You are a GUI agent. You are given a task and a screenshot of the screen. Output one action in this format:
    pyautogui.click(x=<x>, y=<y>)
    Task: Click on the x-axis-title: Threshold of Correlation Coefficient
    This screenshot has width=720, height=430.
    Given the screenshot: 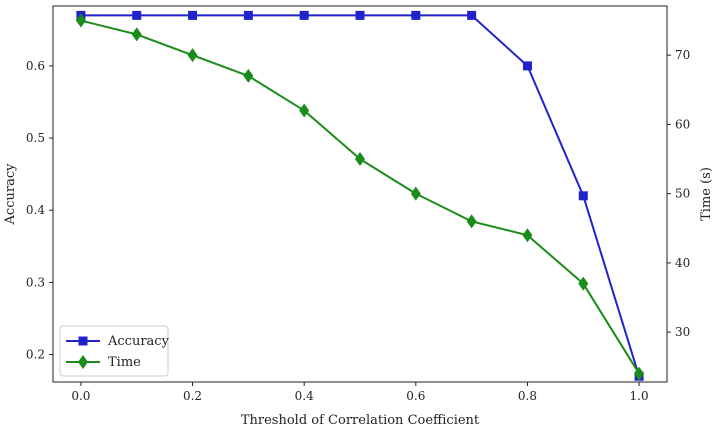 What is the action you would take?
    pyautogui.click(x=360, y=420)
    